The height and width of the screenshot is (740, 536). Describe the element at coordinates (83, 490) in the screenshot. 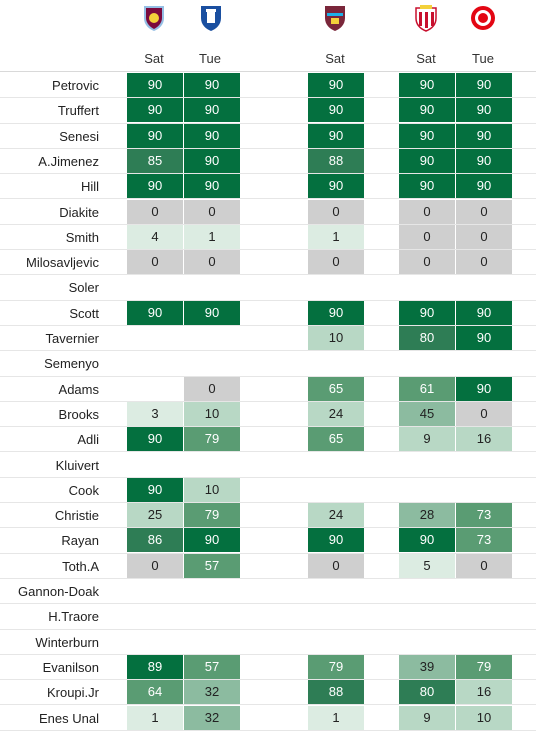

I see `player-name: Cook` at that location.